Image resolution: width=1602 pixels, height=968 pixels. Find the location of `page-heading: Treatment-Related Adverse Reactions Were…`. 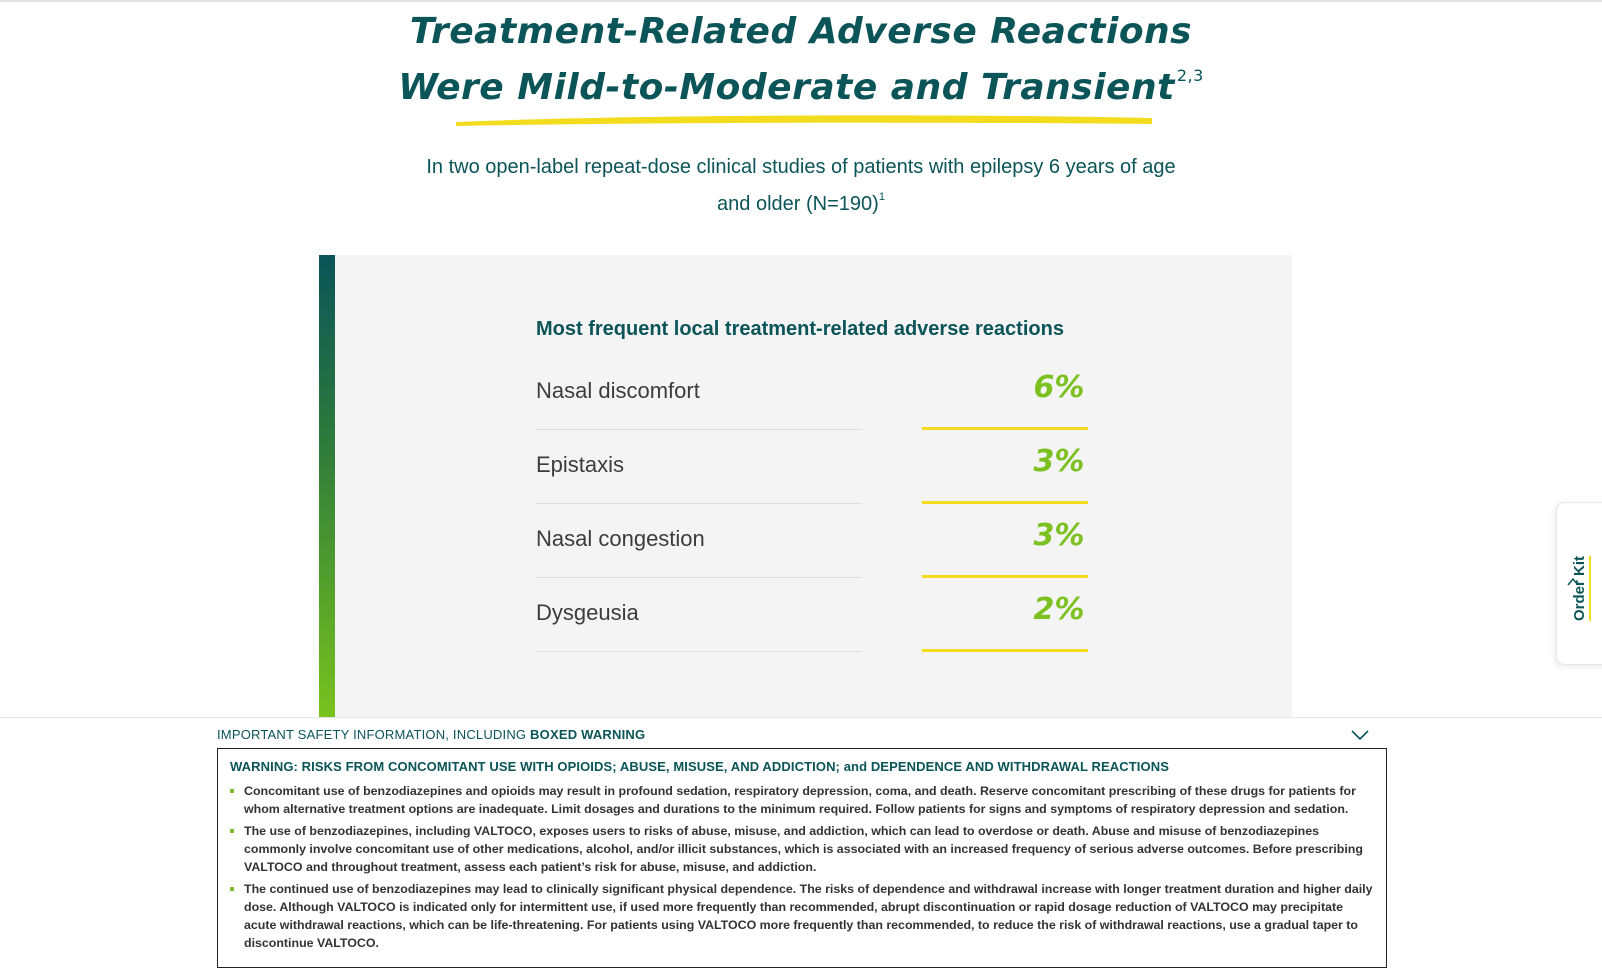

page-heading: Treatment-Related Adverse Reactions Were… is located at coordinates (801, 60).